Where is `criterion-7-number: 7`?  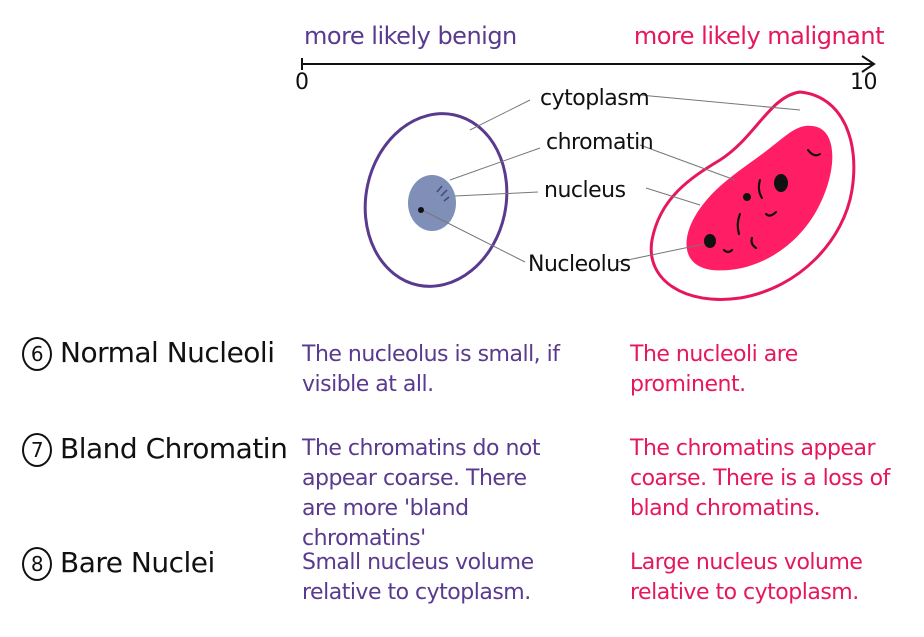 criterion-7-number: 7 is located at coordinates (37, 450).